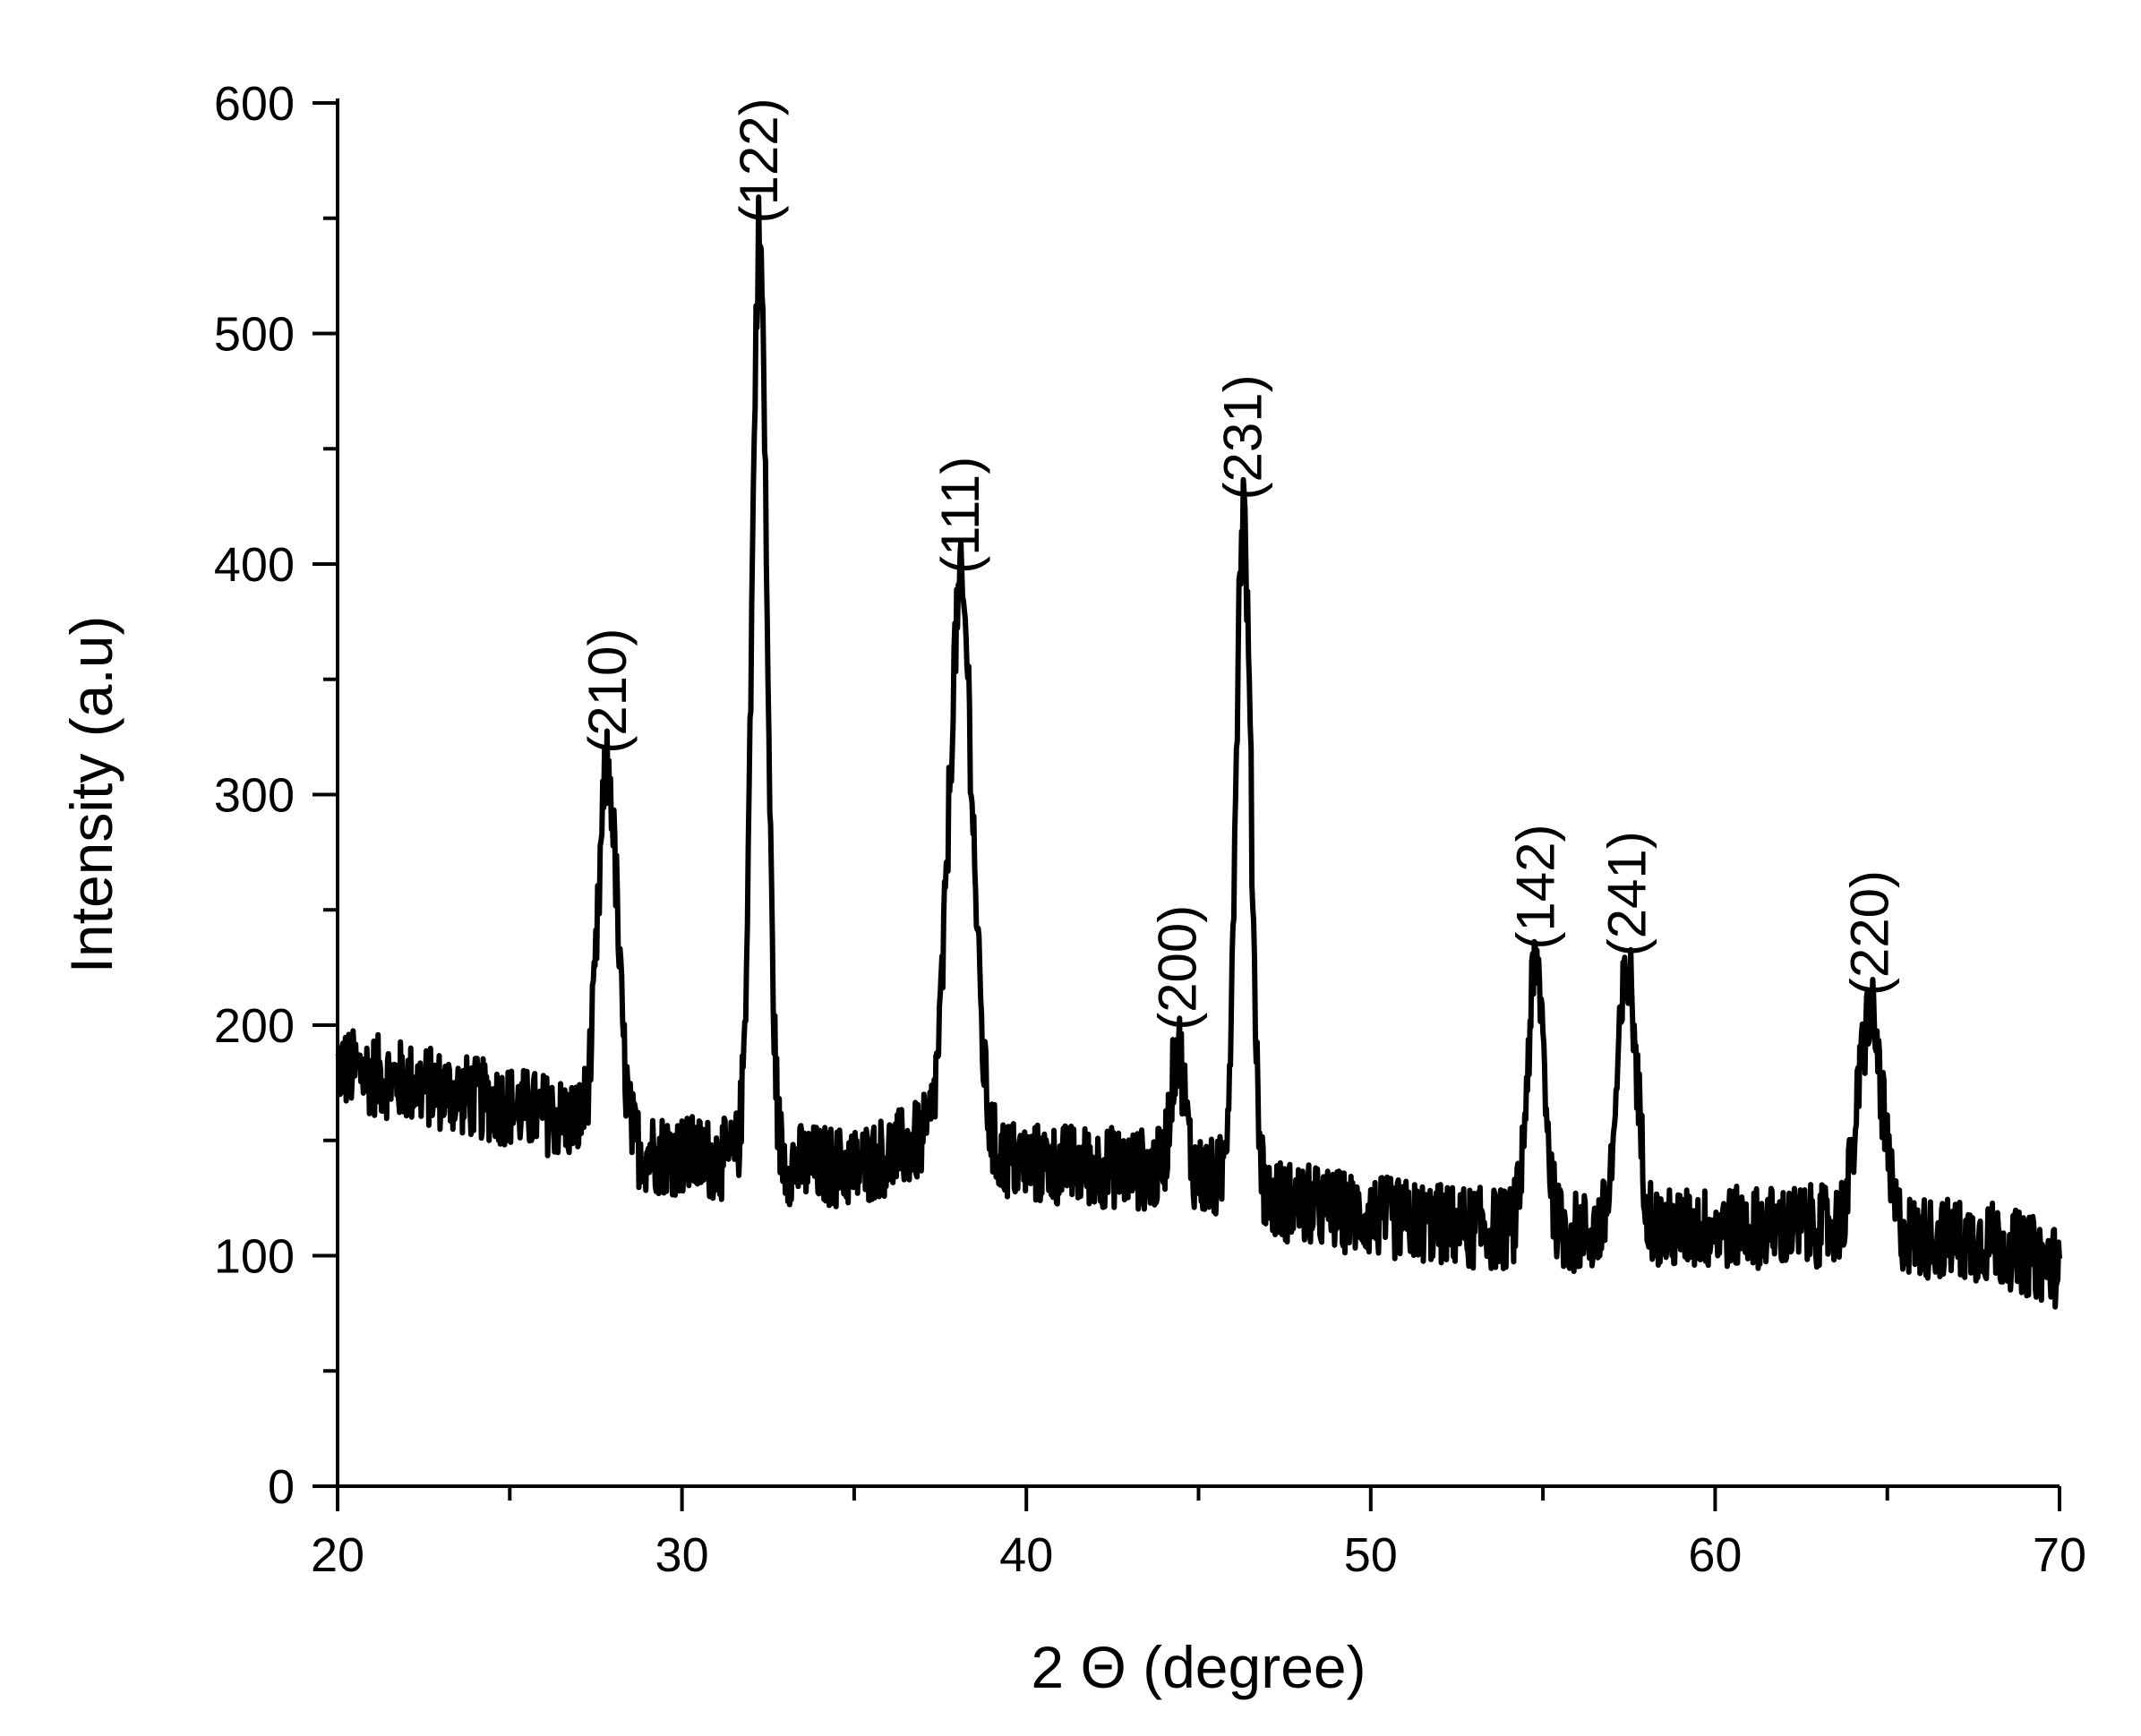 Image resolution: width=2141 pixels, height=1736 pixels. I want to click on y-tick-label: 400, so click(255, 565).